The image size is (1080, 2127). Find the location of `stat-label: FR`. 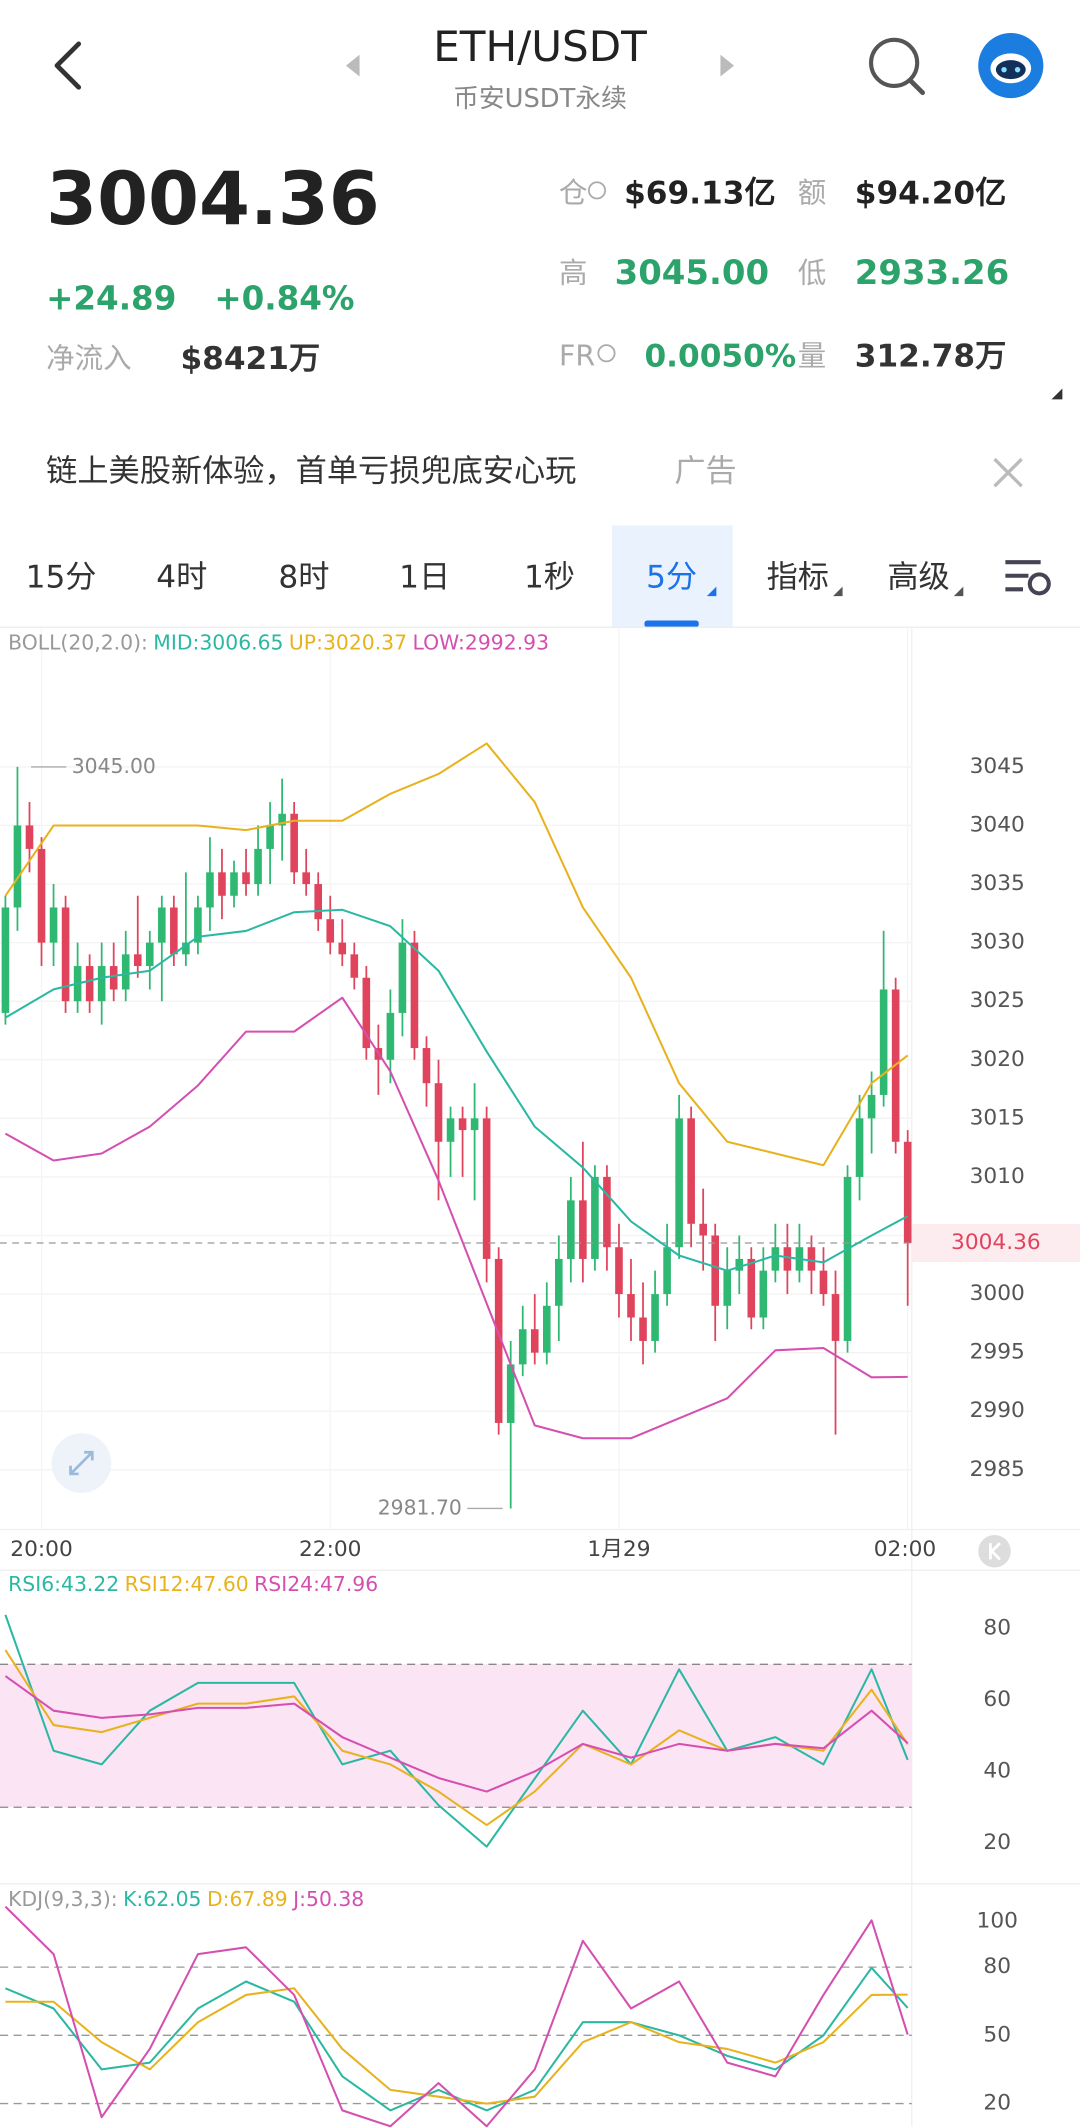

stat-label: FR is located at coordinates (577, 355).